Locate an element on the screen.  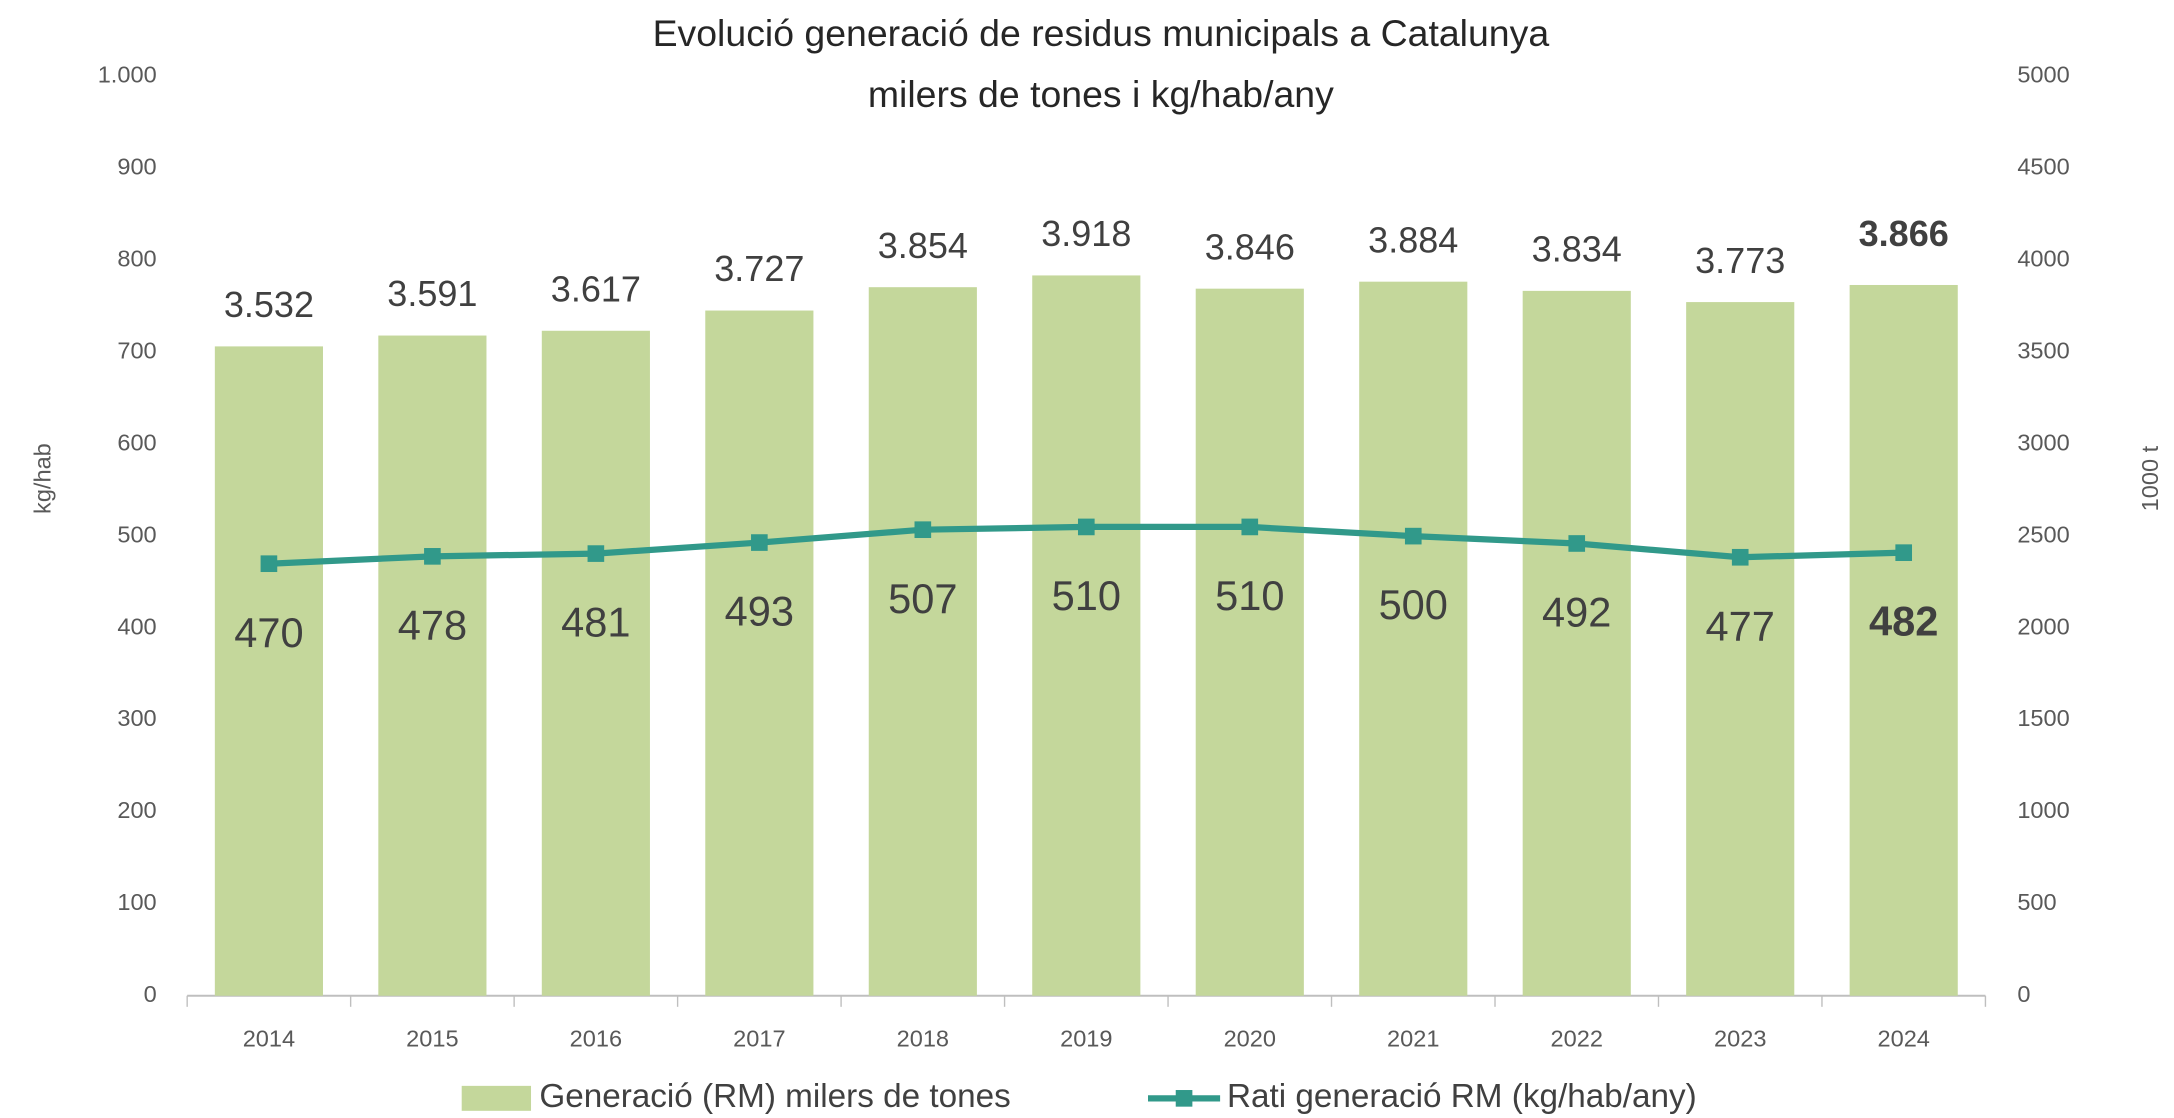
y-tick-label: 600 is located at coordinates (136, 442).